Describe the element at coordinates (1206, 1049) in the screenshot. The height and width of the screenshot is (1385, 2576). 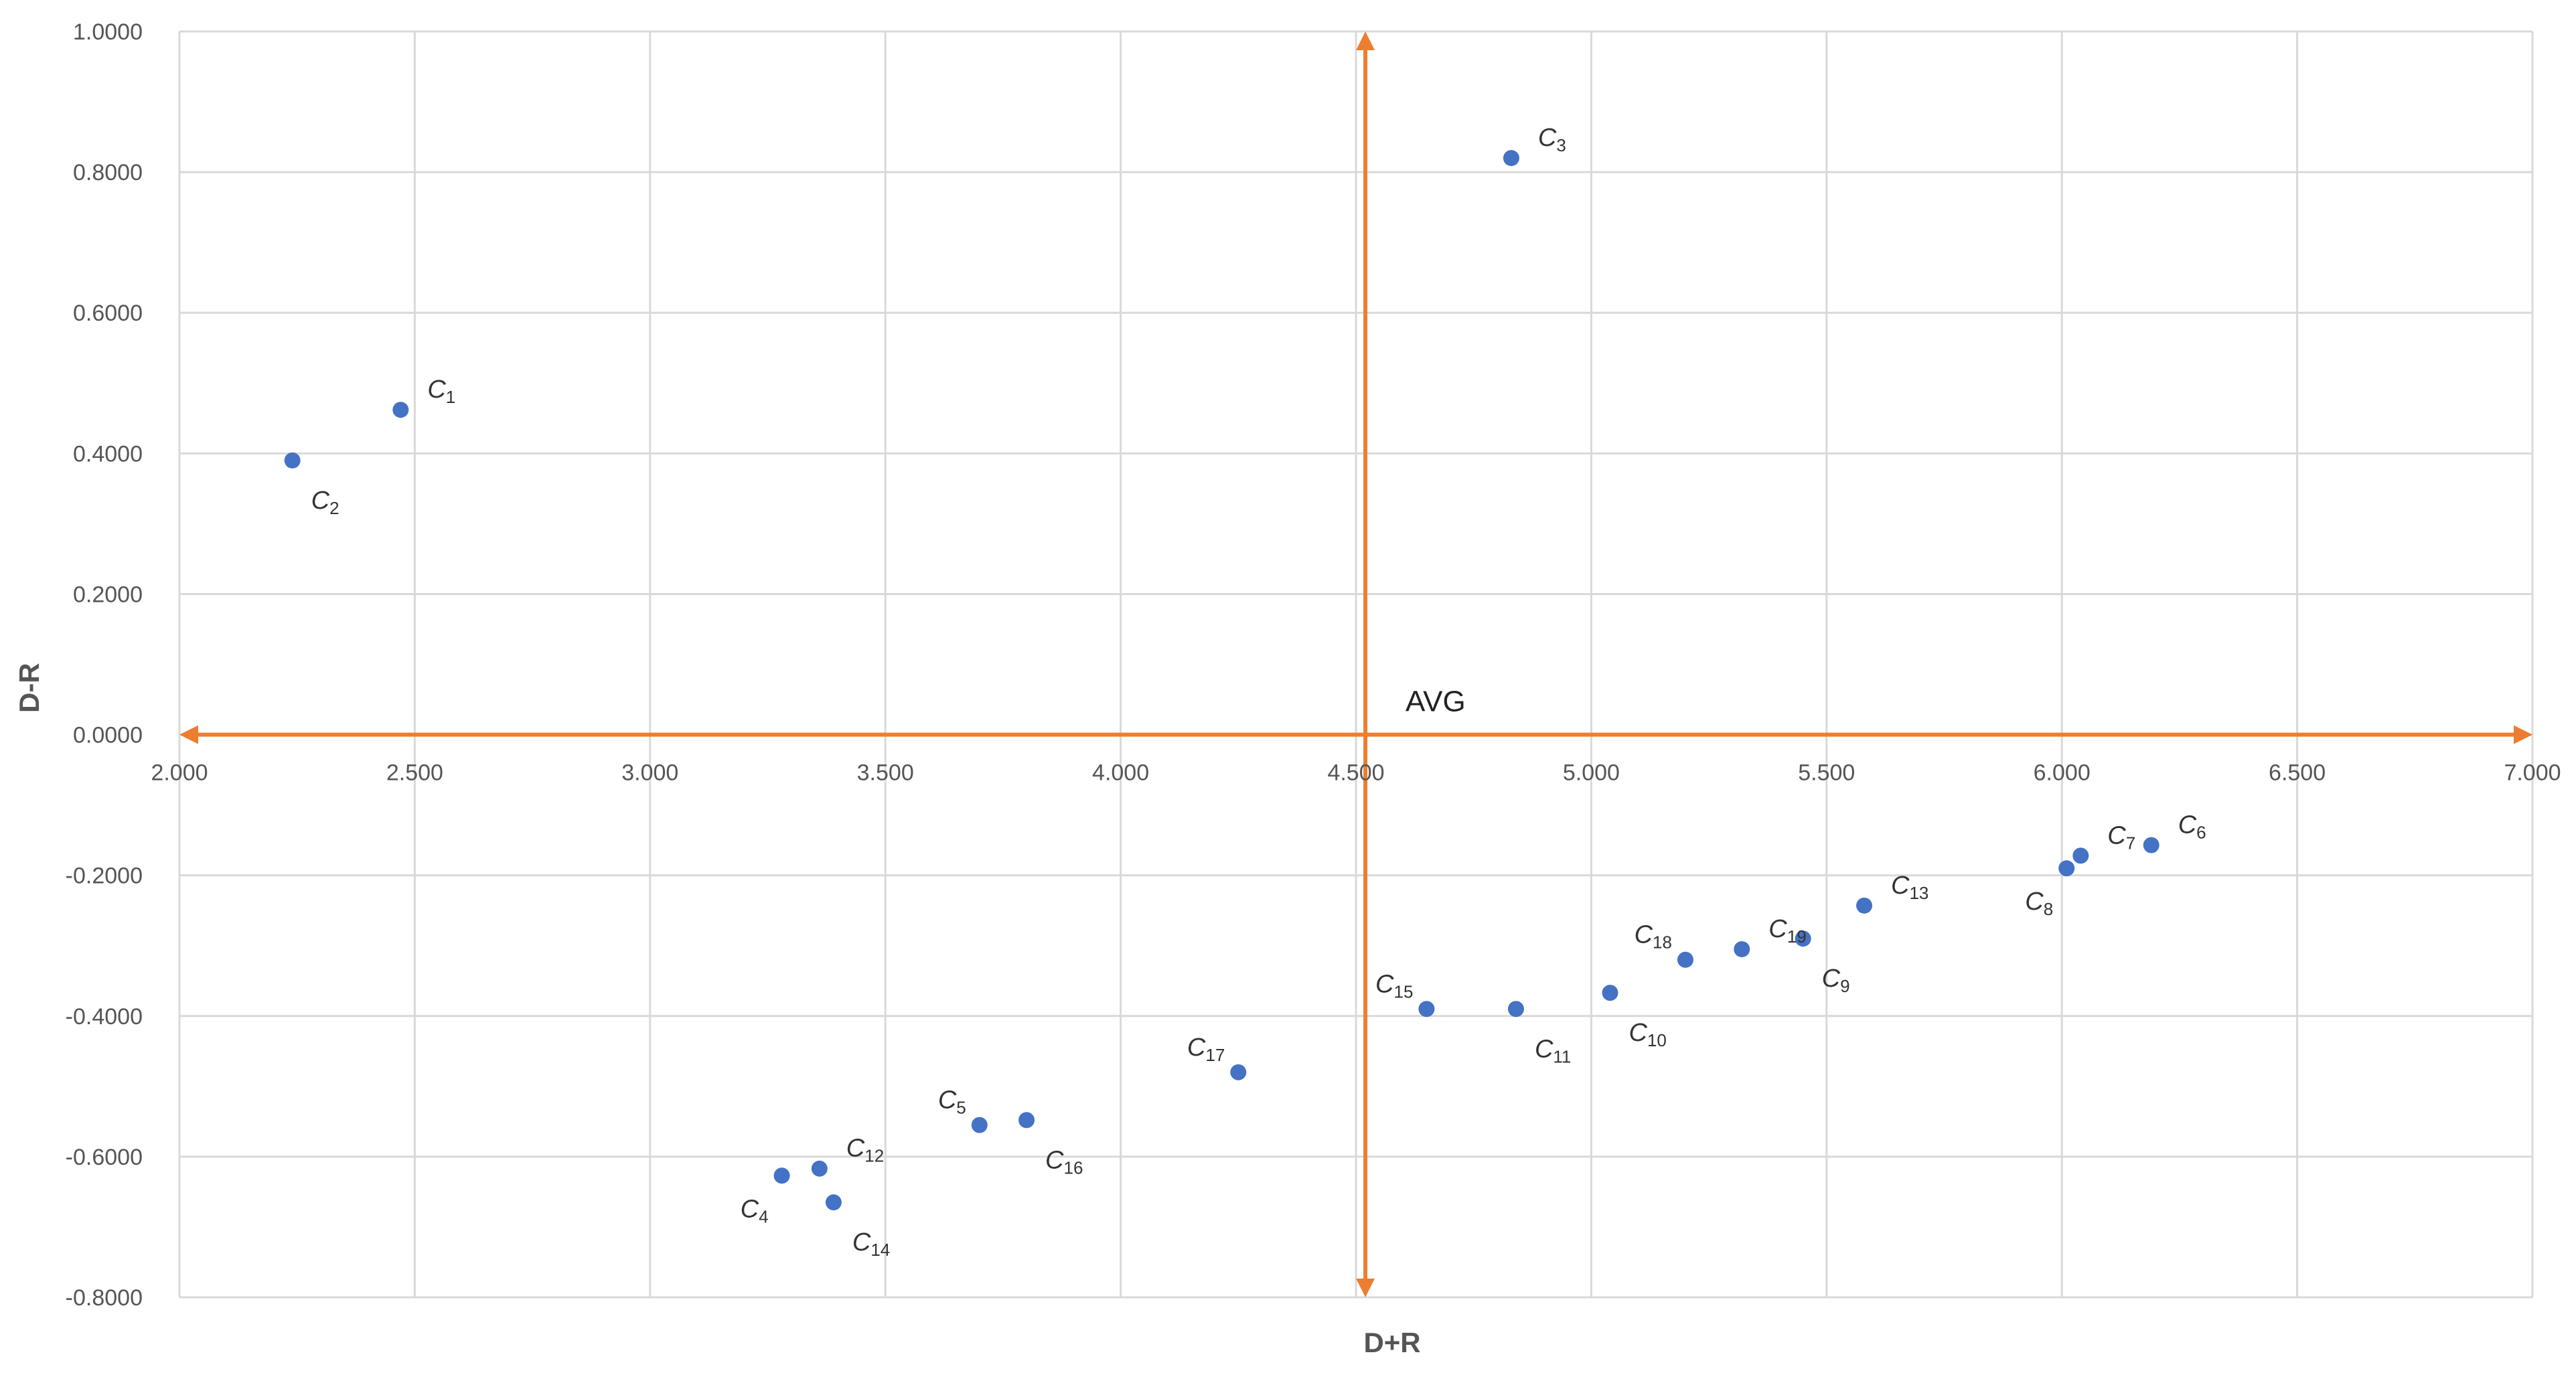
I see `point-label-c17: C17` at that location.